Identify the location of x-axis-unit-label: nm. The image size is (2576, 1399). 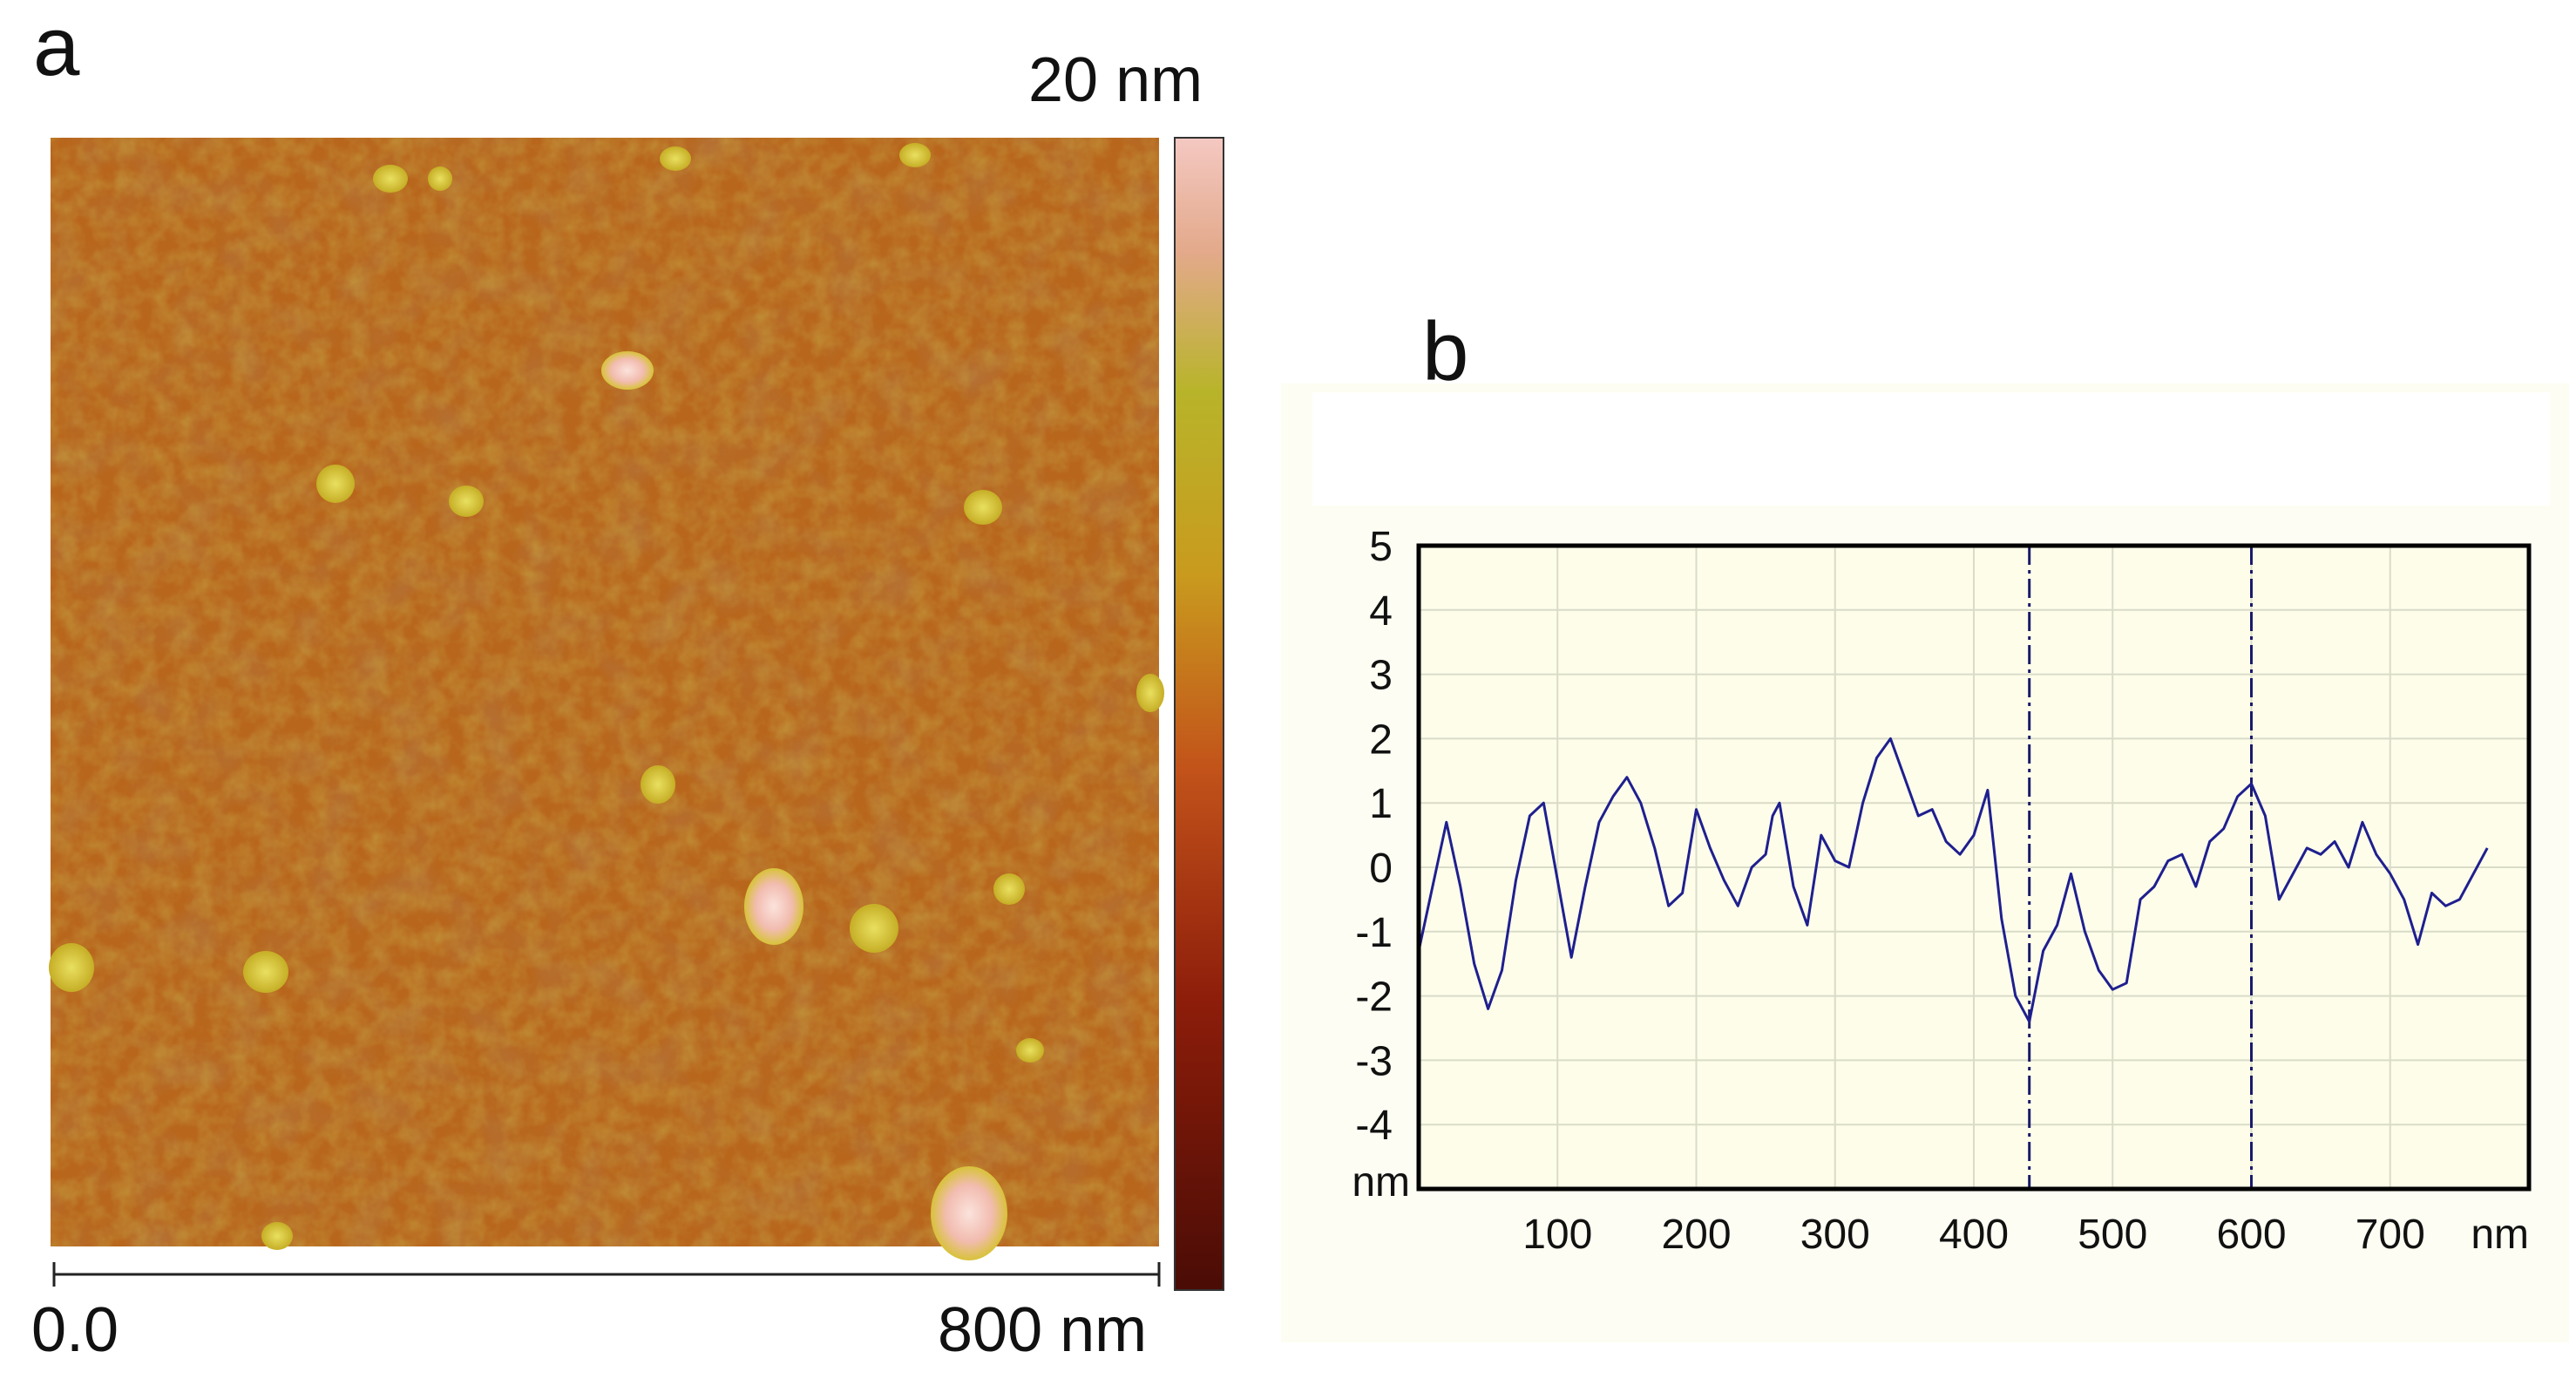
(2500, 1235).